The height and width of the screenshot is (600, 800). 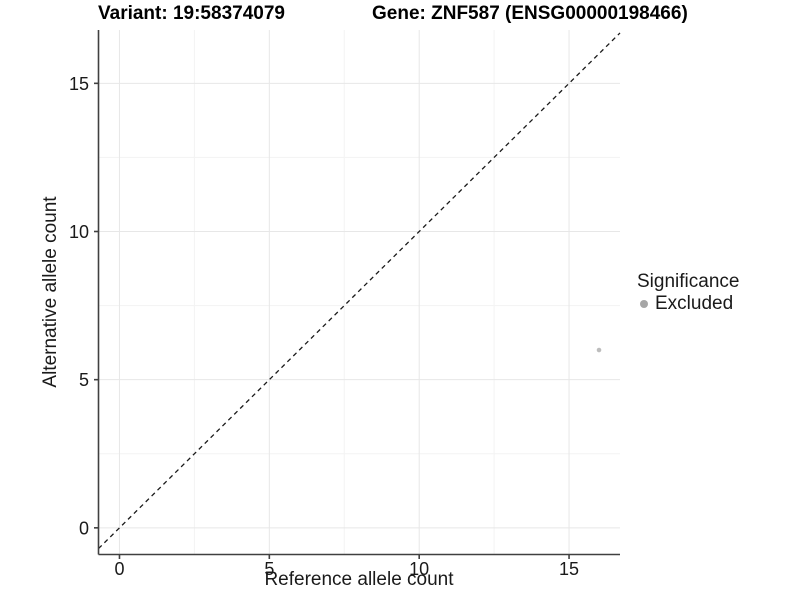 I want to click on y-tick-label: 5, so click(x=84, y=380).